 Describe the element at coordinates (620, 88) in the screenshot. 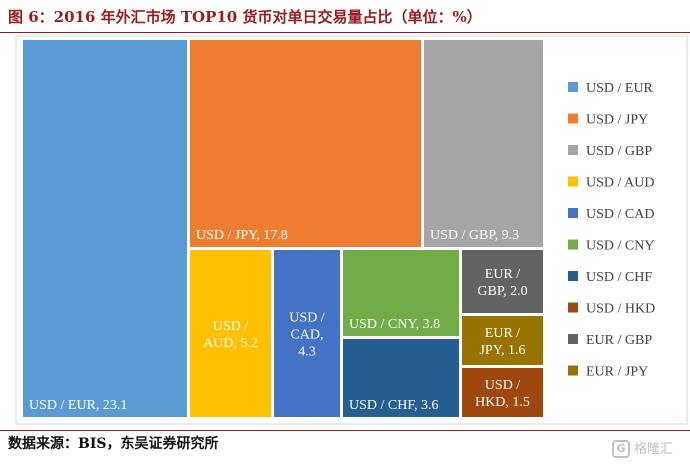

I see `legend-label-usd-eur: USD / EUR` at that location.